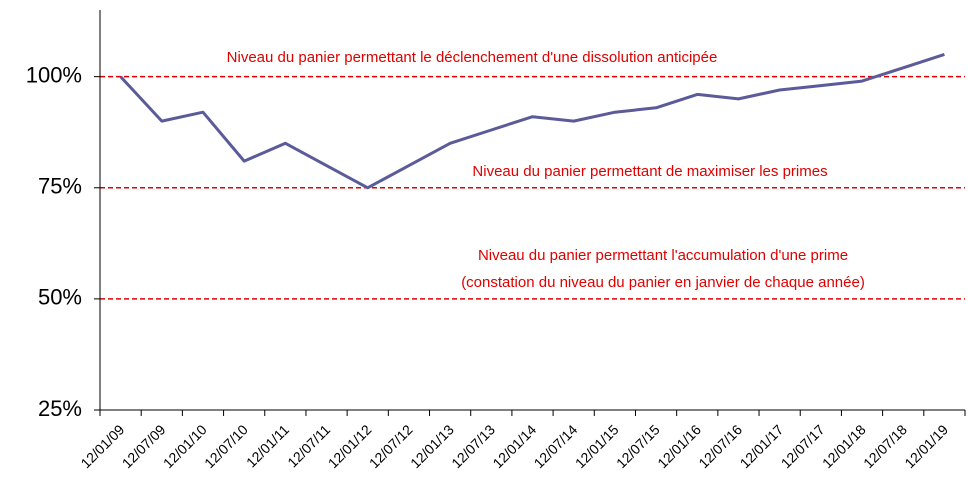 This screenshot has height=495, width=968. Describe the element at coordinates (473, 446) in the screenshot. I see `x-tick-label: 12/07/13` at that location.